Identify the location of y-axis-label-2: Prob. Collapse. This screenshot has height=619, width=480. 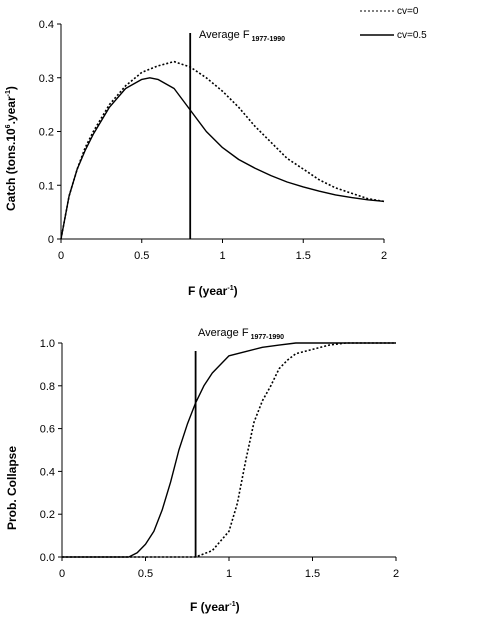
(12, 488).